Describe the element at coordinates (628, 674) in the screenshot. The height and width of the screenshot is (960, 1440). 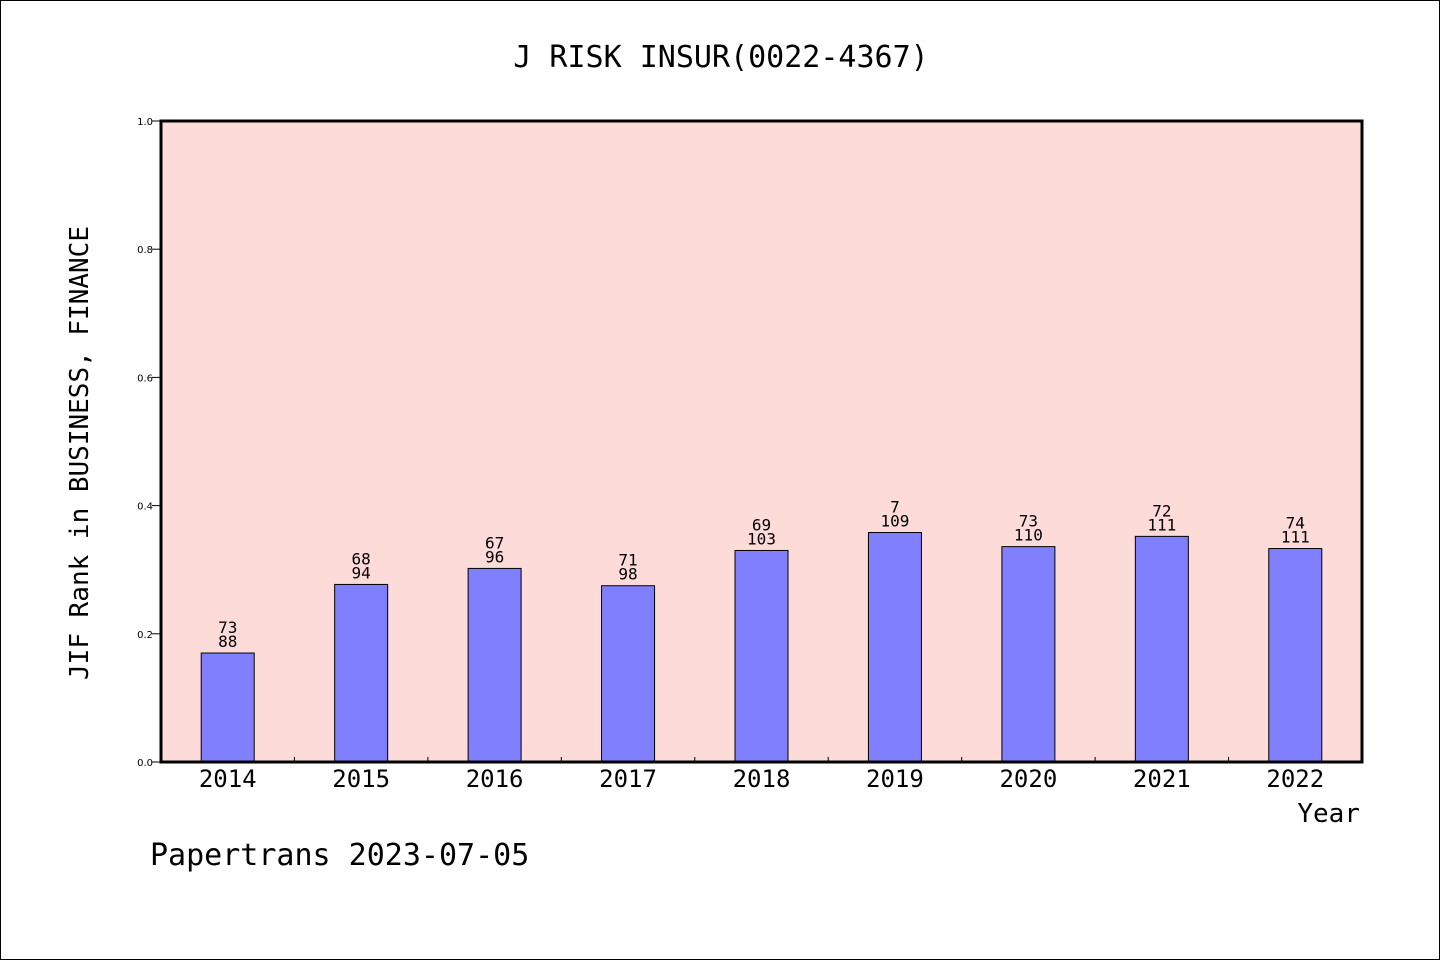
I see `bar-2017` at that location.